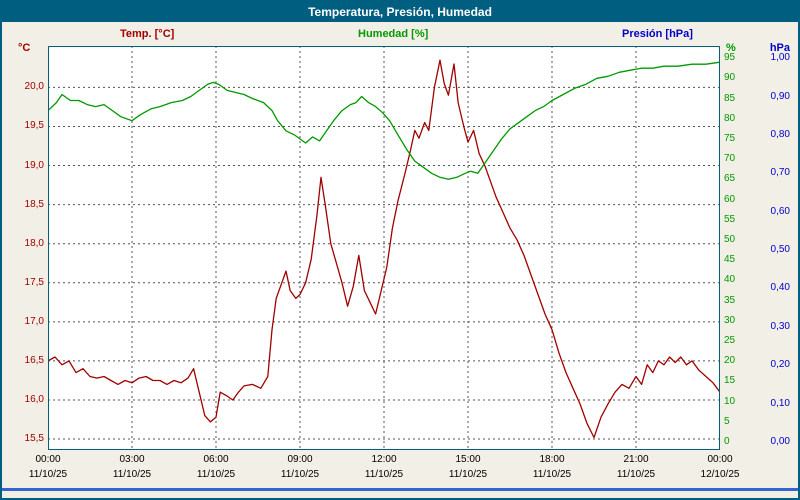 Image resolution: width=800 pixels, height=500 pixels. What do you see at coordinates (730, 239) in the screenshot?
I see `y-tick-humidity: 50` at bounding box center [730, 239].